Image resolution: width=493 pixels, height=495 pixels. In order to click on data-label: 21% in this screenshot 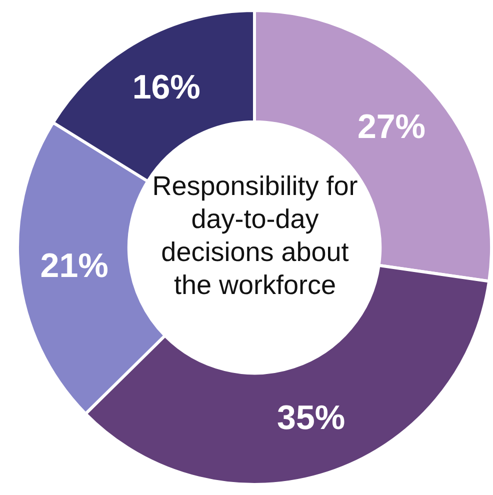, I will do `click(74, 265)`.